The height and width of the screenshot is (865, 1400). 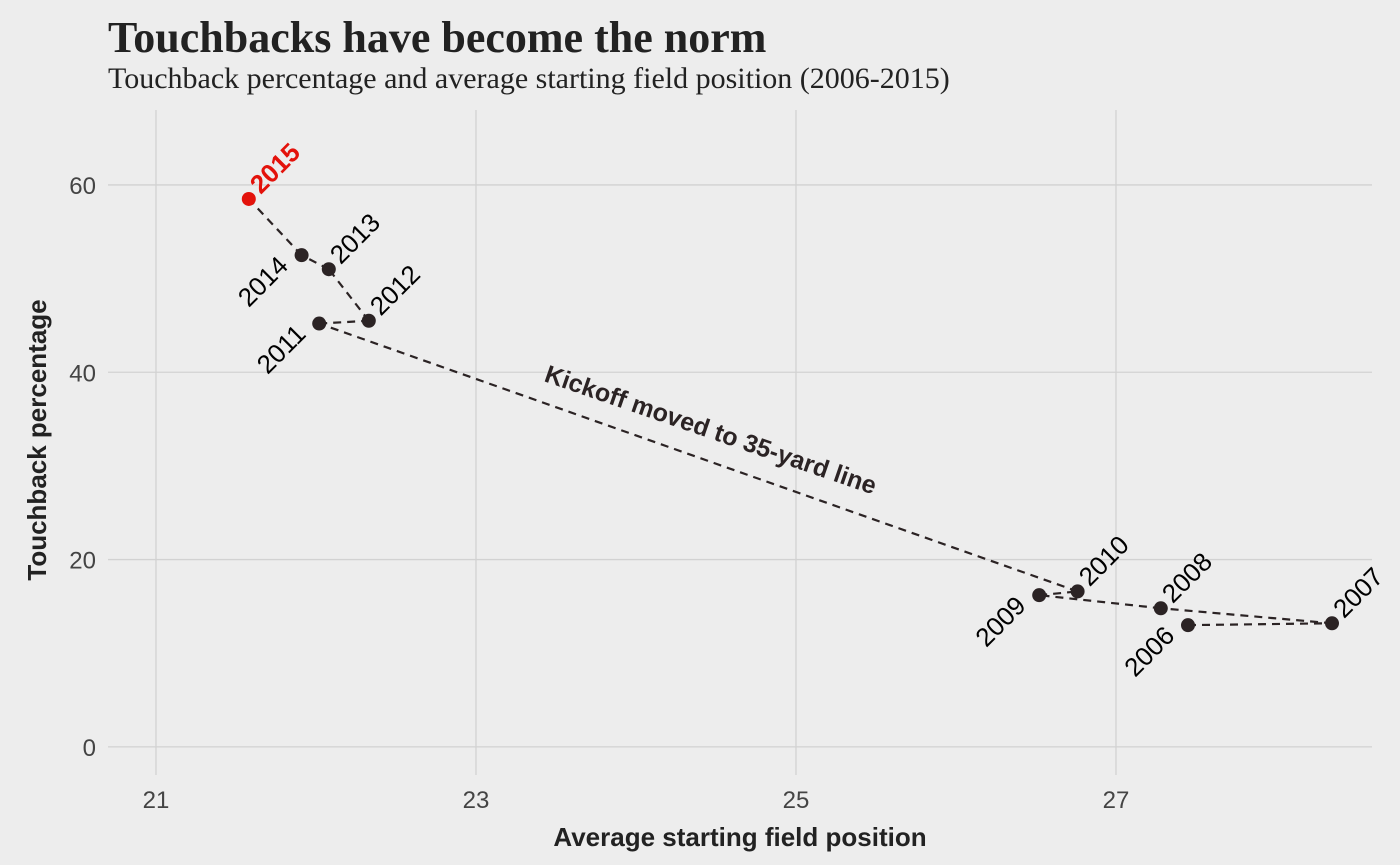 I want to click on x-tick-label: 27, so click(x=1116, y=800).